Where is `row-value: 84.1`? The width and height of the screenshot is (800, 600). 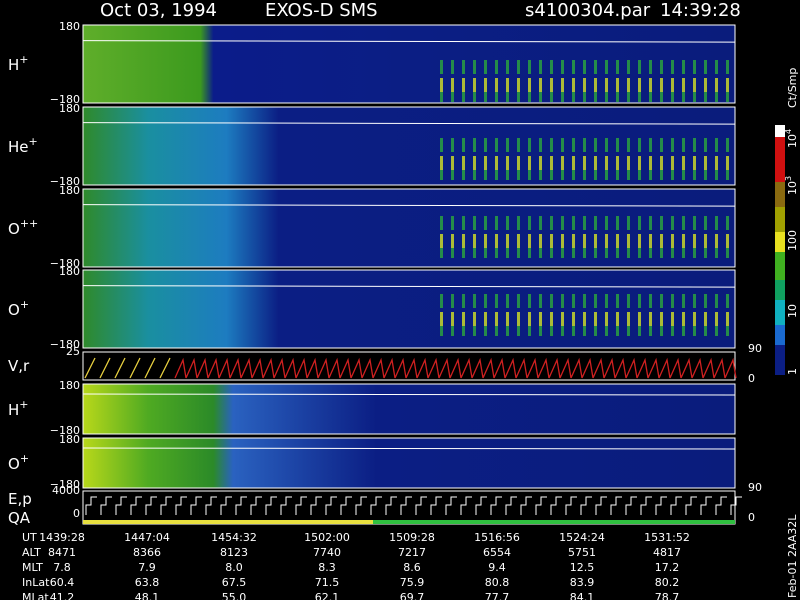
row-value: 84.1 is located at coordinates (582, 595).